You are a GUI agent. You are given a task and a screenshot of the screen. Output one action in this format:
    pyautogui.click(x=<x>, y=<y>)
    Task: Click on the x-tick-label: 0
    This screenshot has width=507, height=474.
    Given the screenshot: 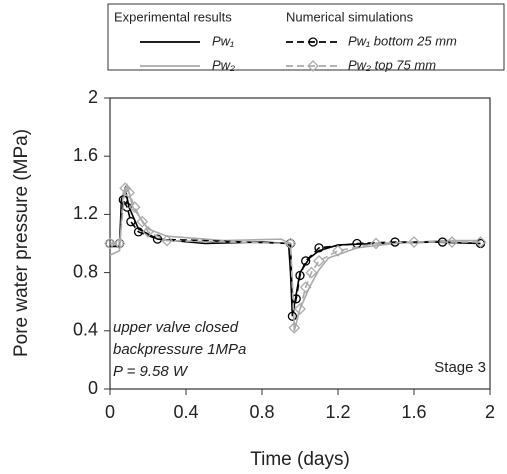 What is the action you would take?
    pyautogui.click(x=110, y=412)
    